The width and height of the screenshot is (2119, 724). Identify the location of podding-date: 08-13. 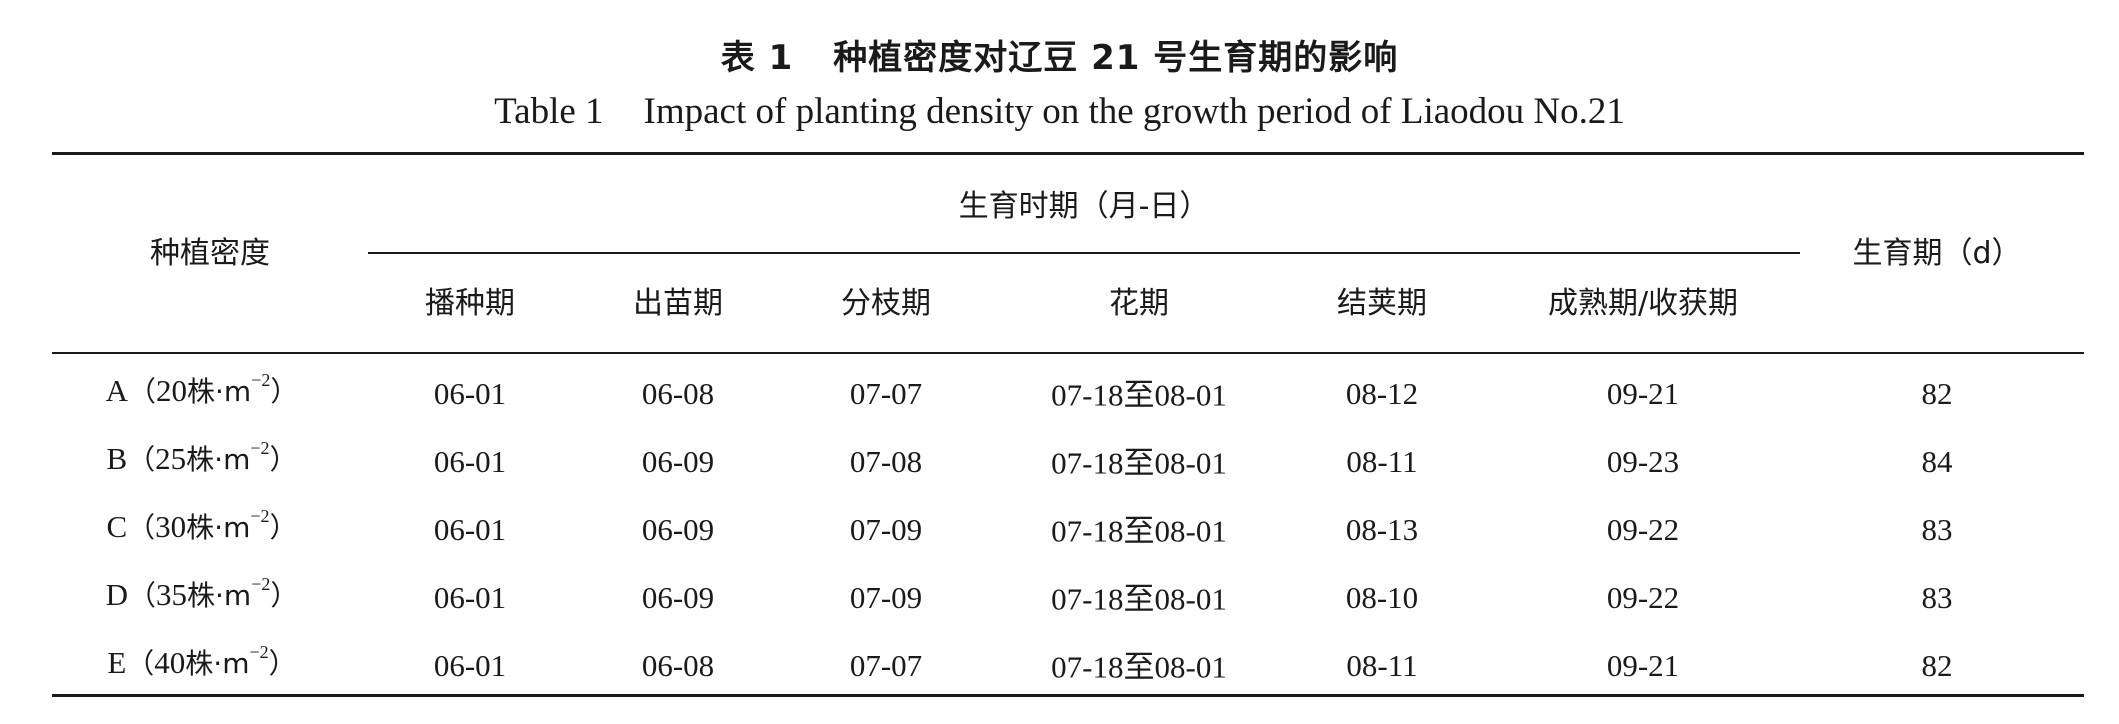
(1382, 529).